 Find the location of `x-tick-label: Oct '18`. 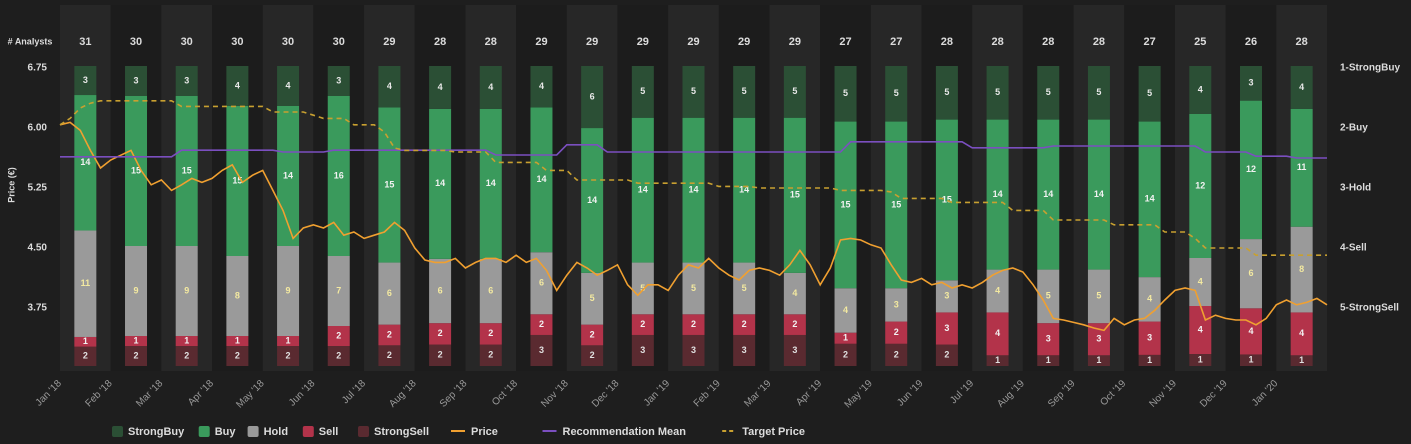

x-tick-label: Oct '18 is located at coordinates (505, 393).